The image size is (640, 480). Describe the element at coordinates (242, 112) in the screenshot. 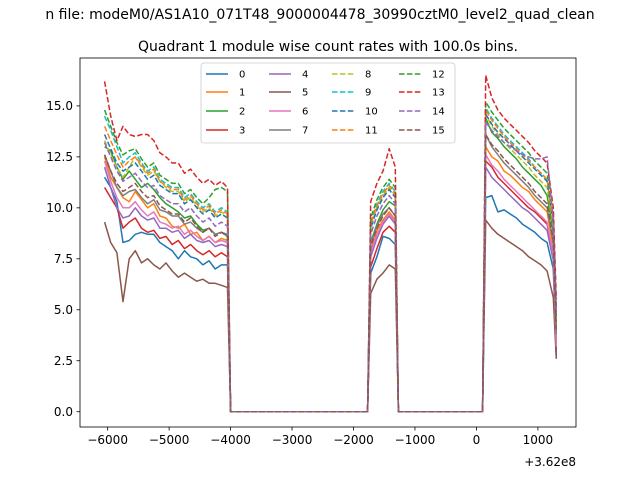

I see `legend-label-2: 2` at that location.